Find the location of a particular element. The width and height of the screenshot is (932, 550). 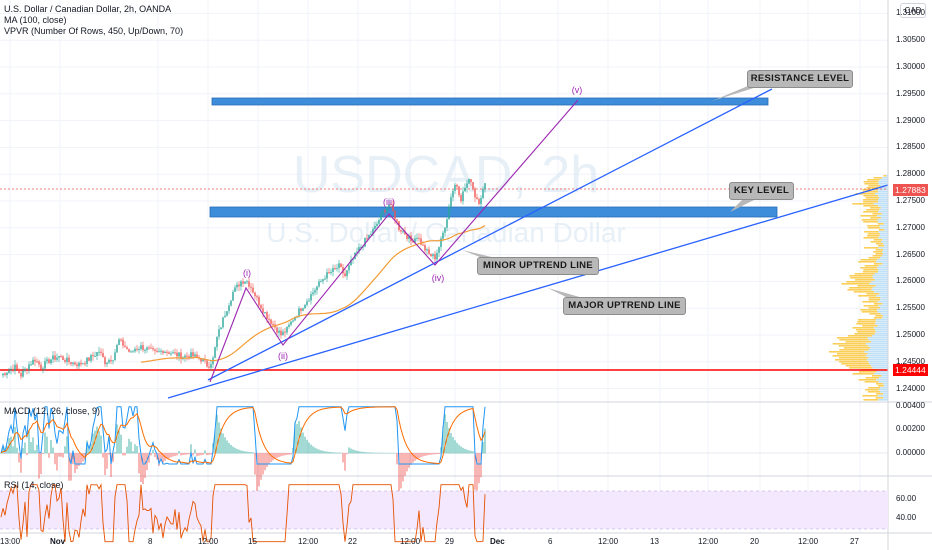

symbol-legend: U.S. Dollar / Canadian Dollar, 2h, OANDA is located at coordinates (88, 9).